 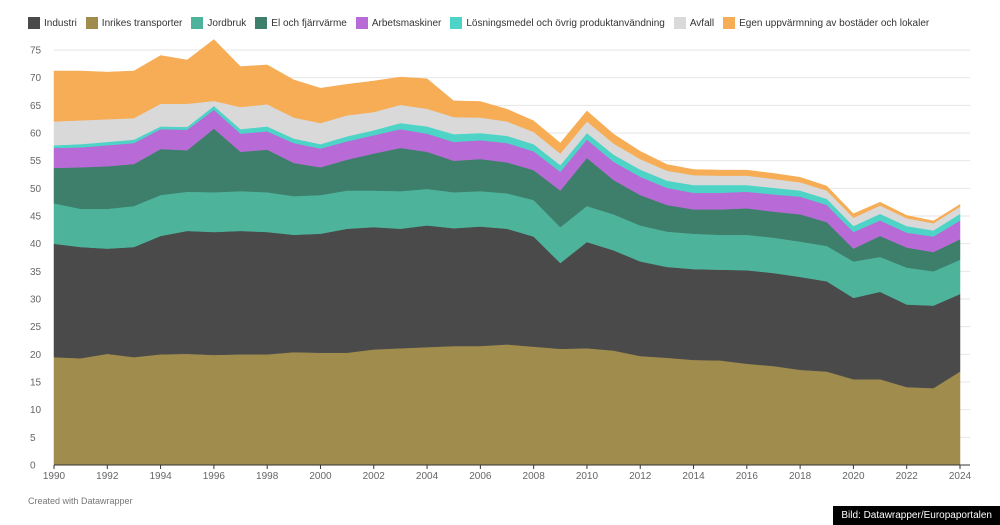 What do you see at coordinates (36, 410) in the screenshot?
I see `y-tick-label-10: 10` at bounding box center [36, 410].